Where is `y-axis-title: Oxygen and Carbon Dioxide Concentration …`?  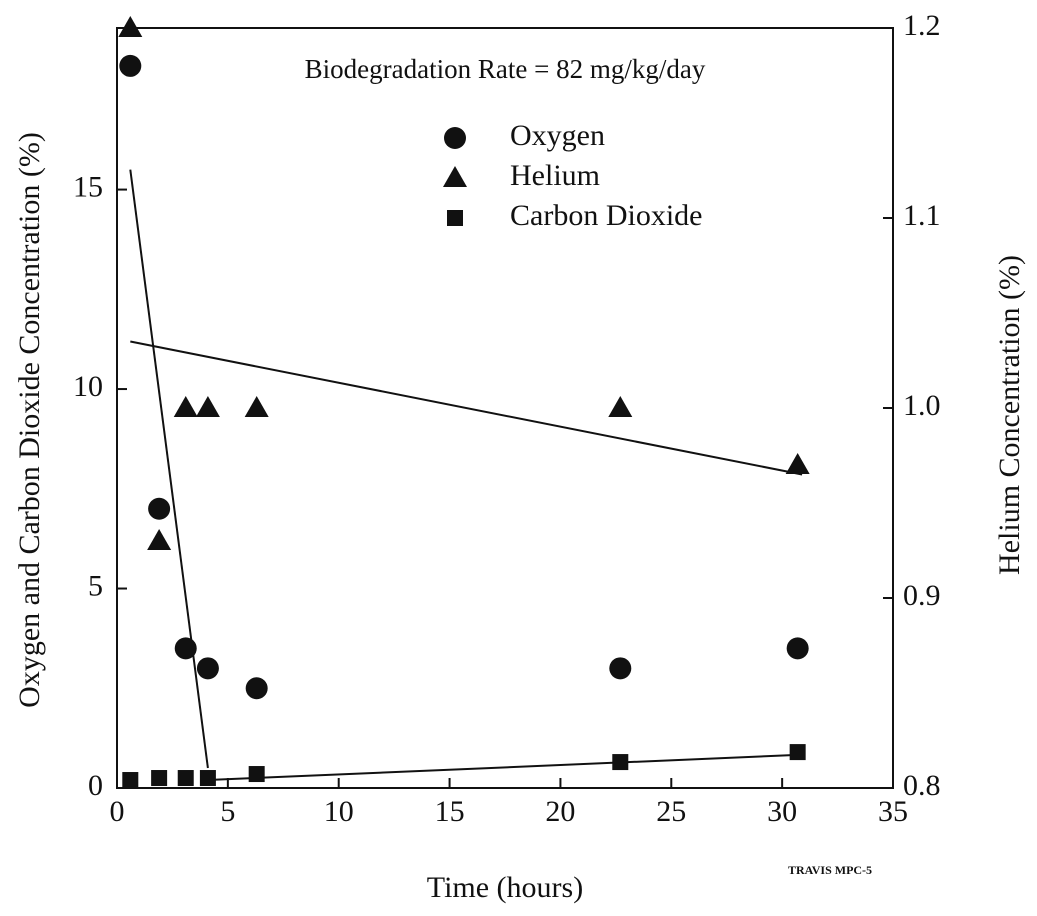 y-axis-title: Oxygen and Carbon Dioxide Concentration … is located at coordinates (29, 420).